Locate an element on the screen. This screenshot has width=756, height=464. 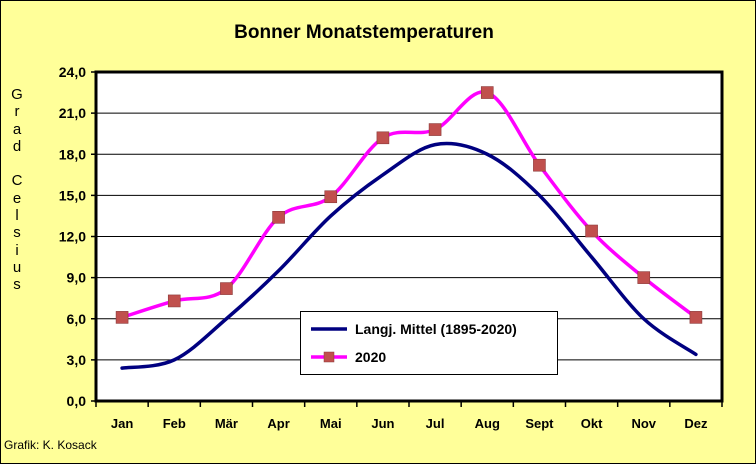
y-axis-label-char: C is located at coordinates (17, 181).